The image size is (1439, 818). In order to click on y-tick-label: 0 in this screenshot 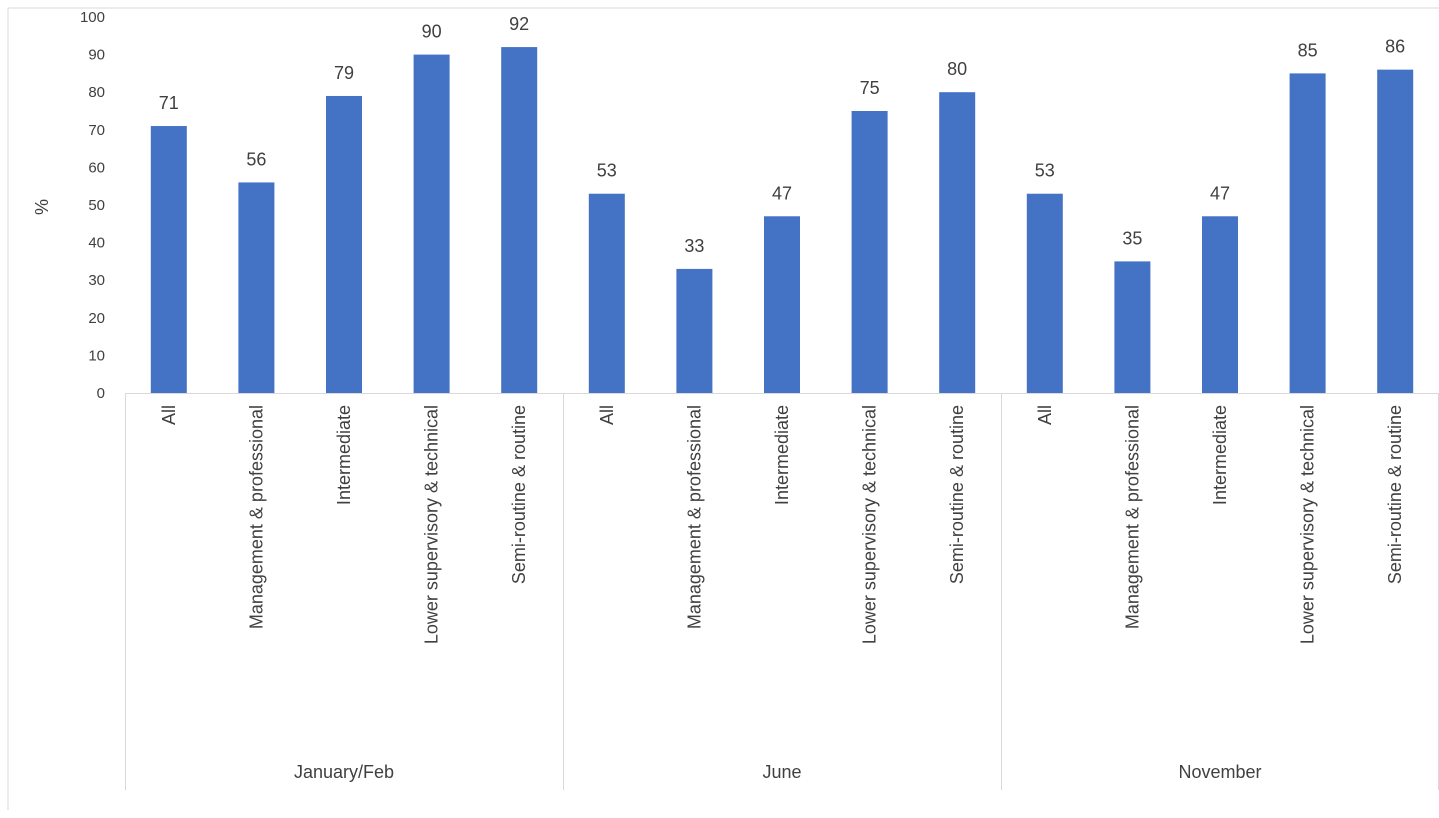, I will do `click(101, 393)`.